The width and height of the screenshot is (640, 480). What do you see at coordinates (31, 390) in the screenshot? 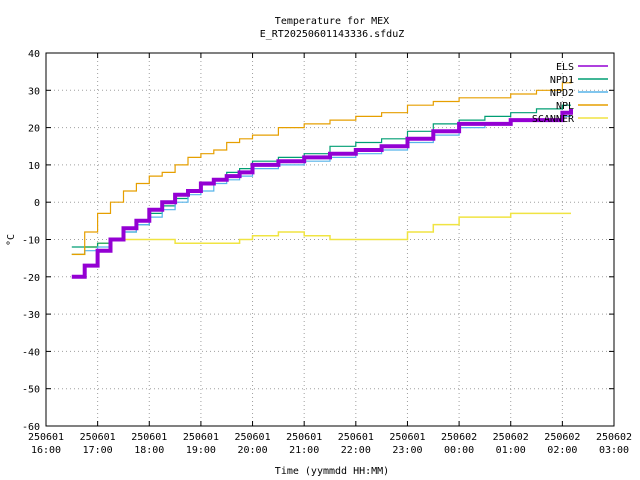
I see `y-tick-label: -50` at bounding box center [31, 390].